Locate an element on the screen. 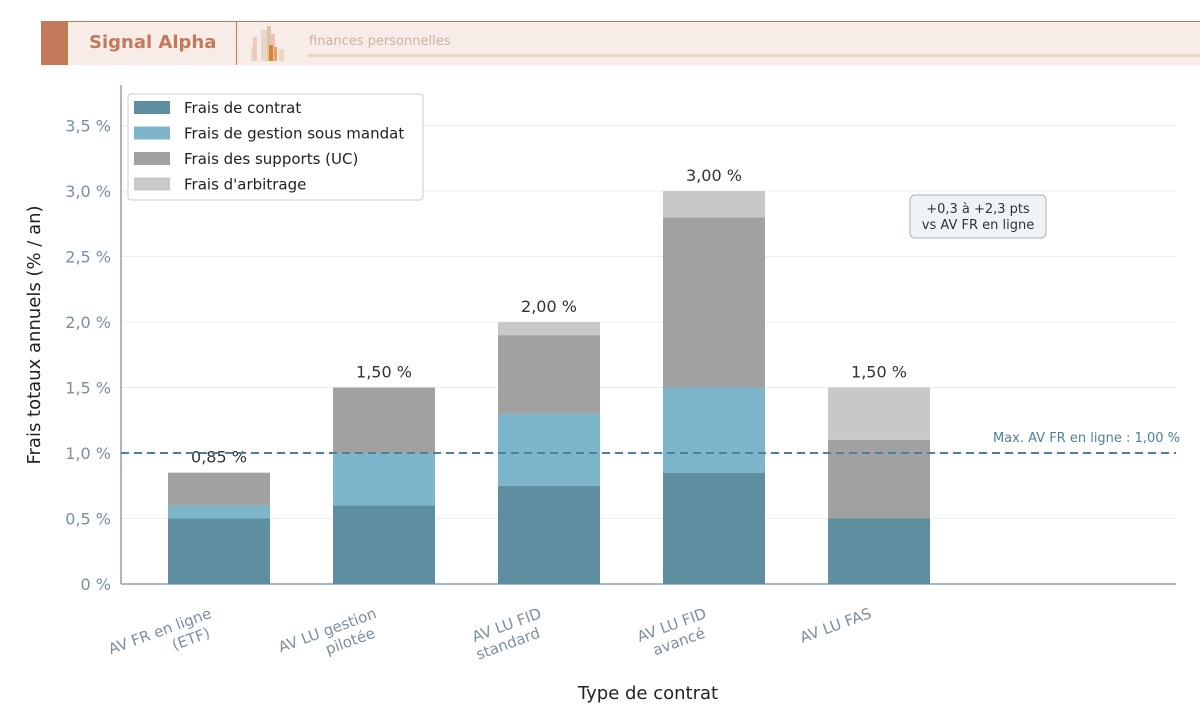  y-tick-label: 2,5 % is located at coordinates (88, 257).